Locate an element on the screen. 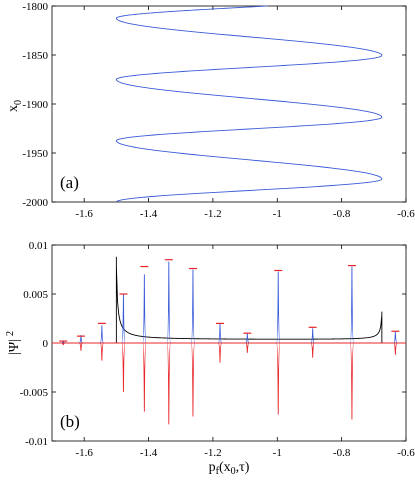  panel-a-y-tick-label: -1950 is located at coordinates (35, 154).